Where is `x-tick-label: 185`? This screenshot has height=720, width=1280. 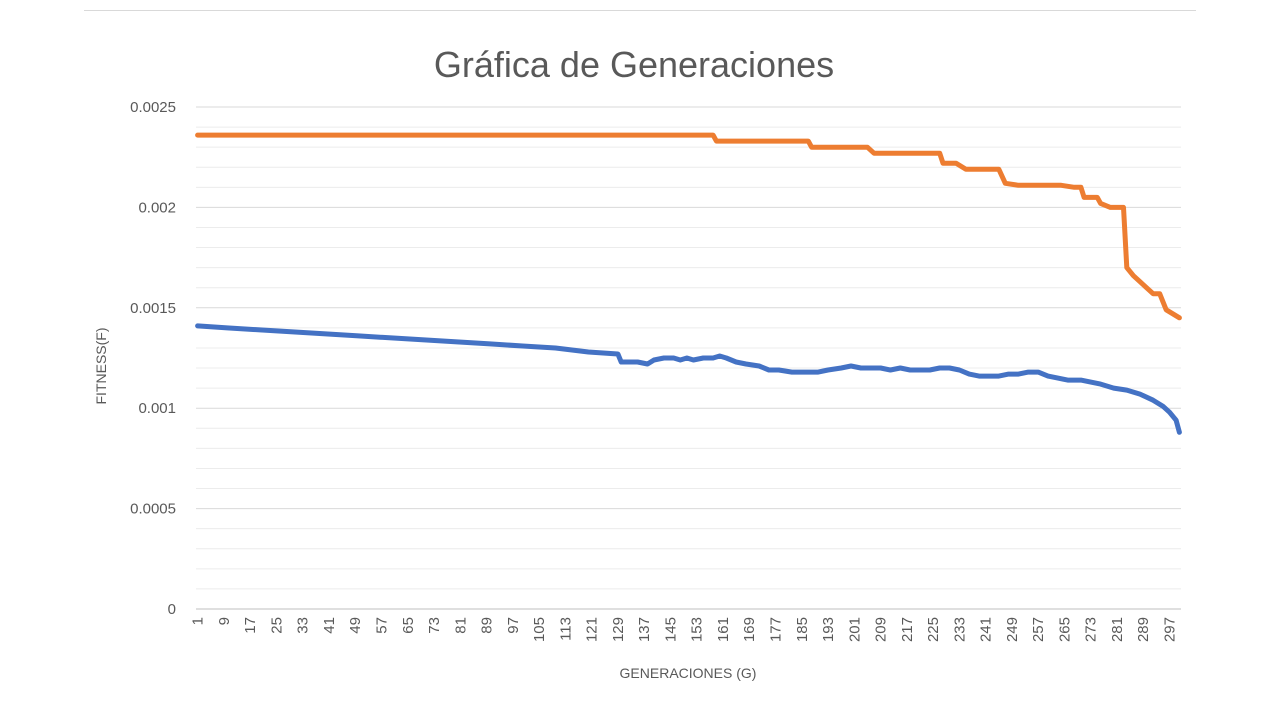 x-tick-label: 185 is located at coordinates (802, 629).